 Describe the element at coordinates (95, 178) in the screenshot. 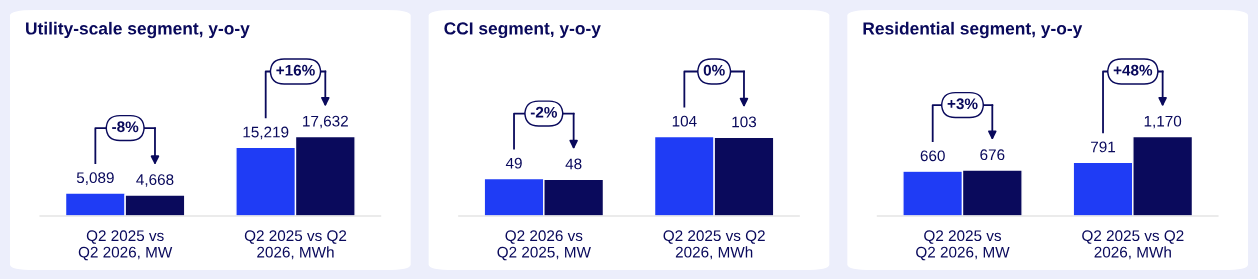

I see `data-label: 5,089` at that location.